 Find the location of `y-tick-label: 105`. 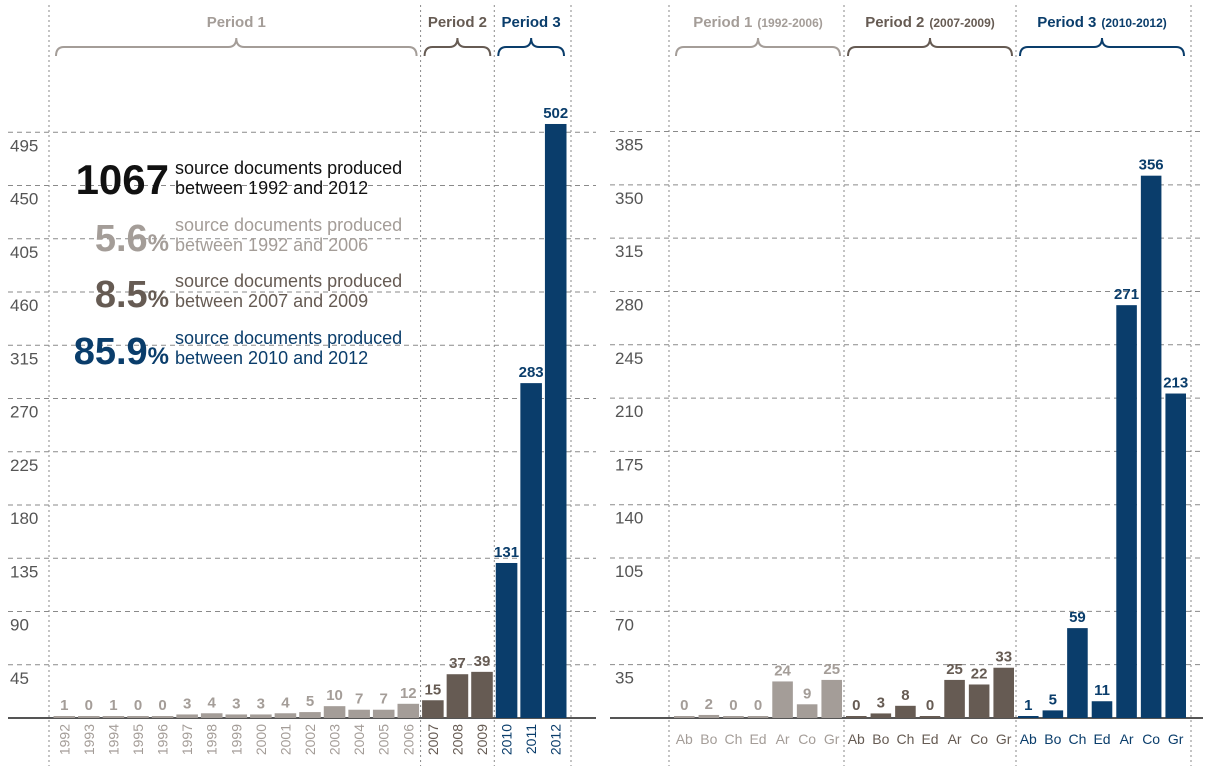

y-tick-label: 105 is located at coordinates (629, 571).